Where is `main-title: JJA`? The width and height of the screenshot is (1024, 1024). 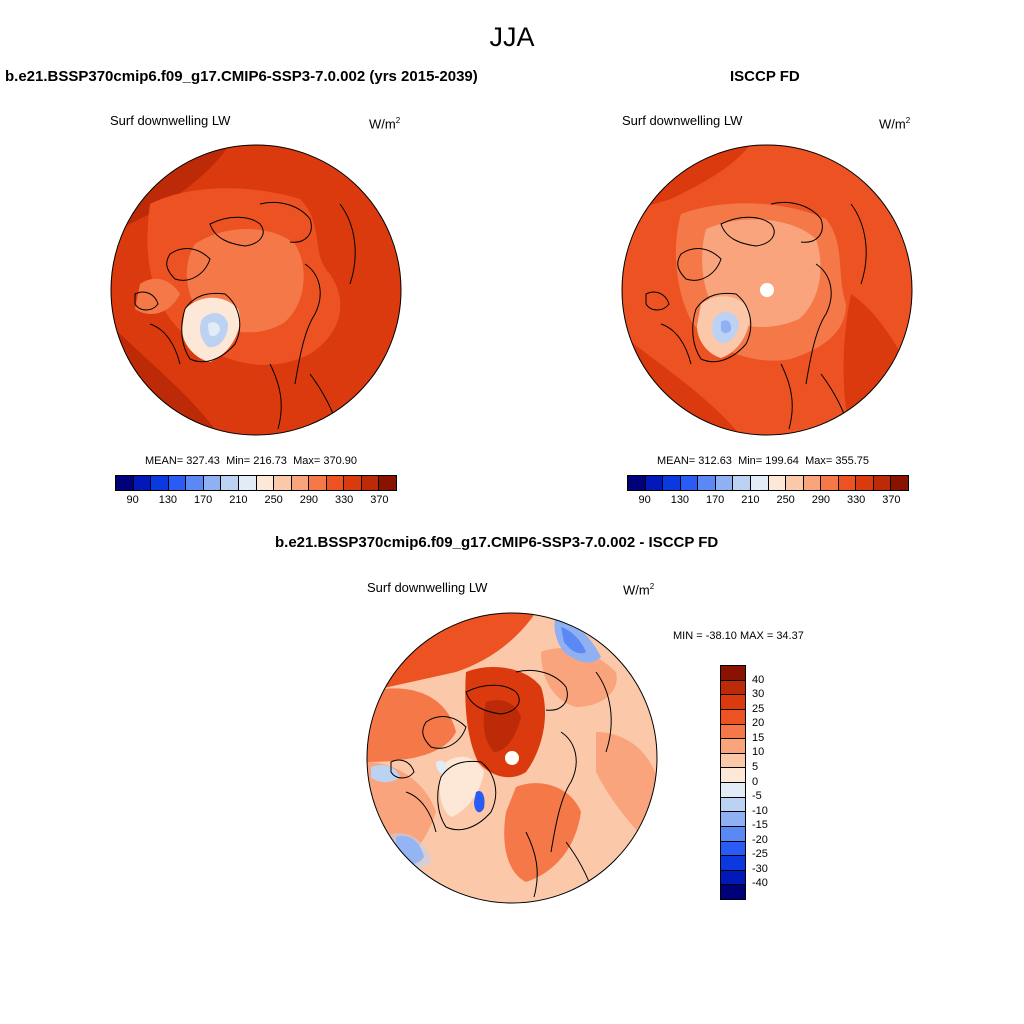
main-title: JJA is located at coordinates (512, 37).